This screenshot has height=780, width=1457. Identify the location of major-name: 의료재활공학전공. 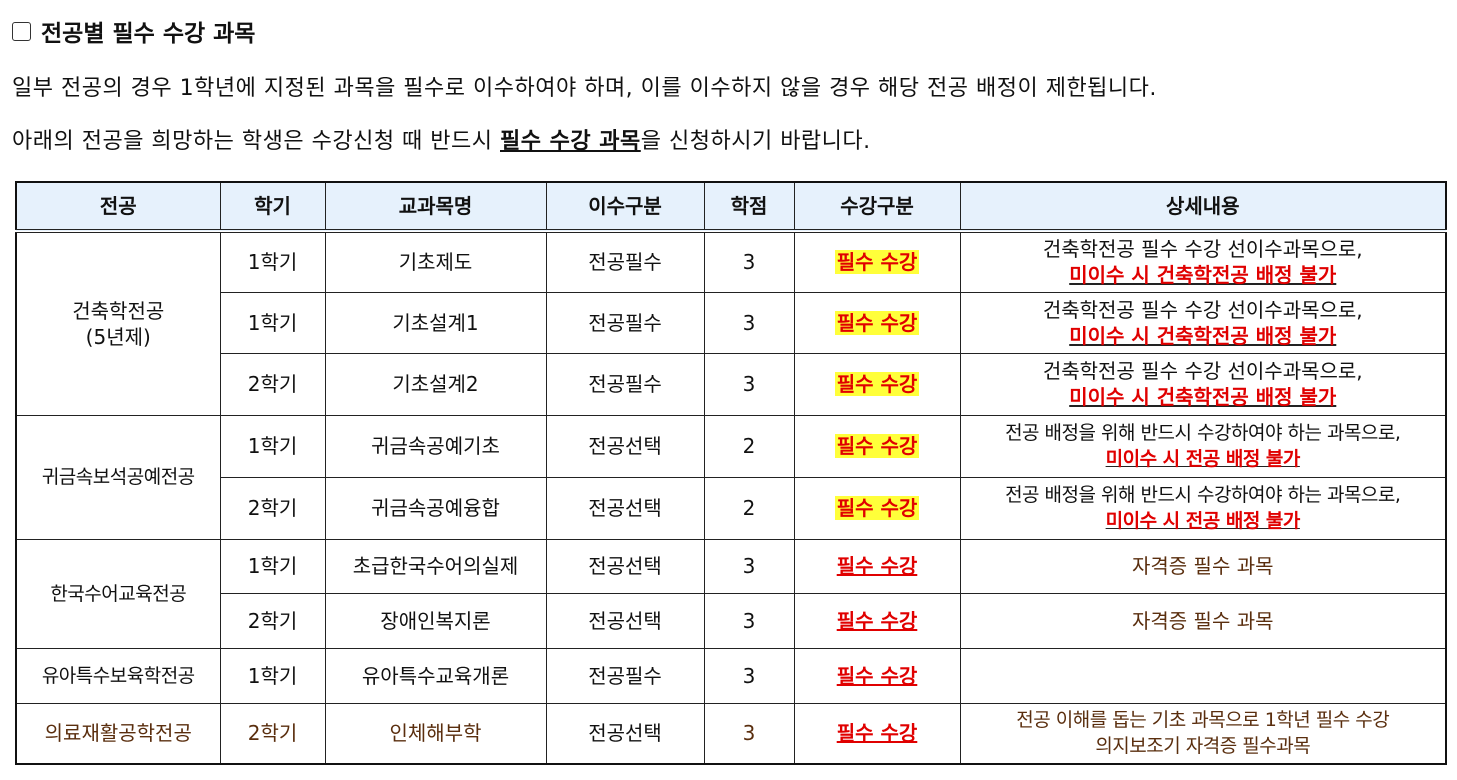
(118, 733).